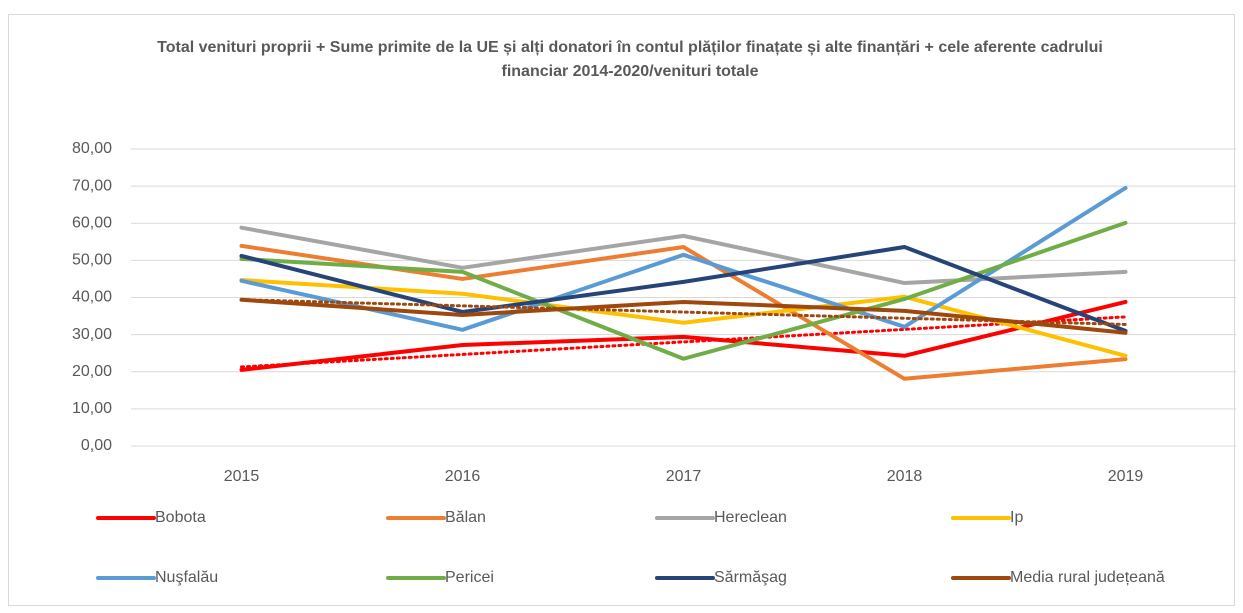  What do you see at coordinates (92, 297) in the screenshot?
I see `y-tick-label: 40,00` at bounding box center [92, 297].